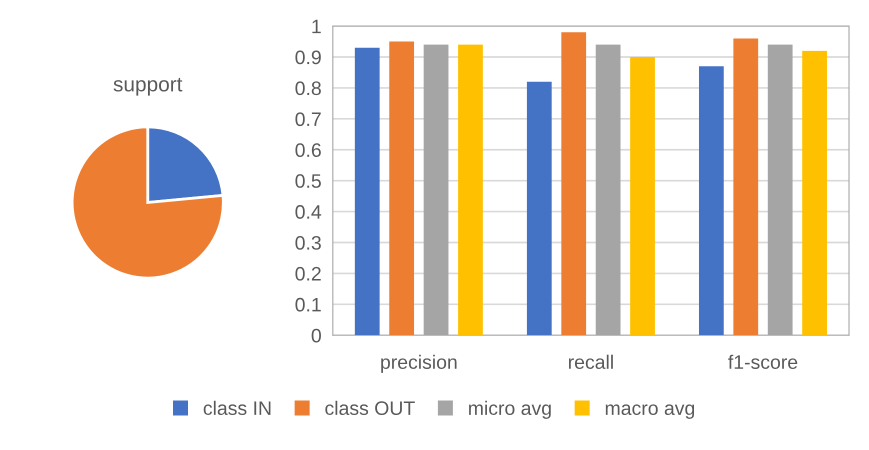  I want to click on y-tick-label: 0.4, so click(308, 212).